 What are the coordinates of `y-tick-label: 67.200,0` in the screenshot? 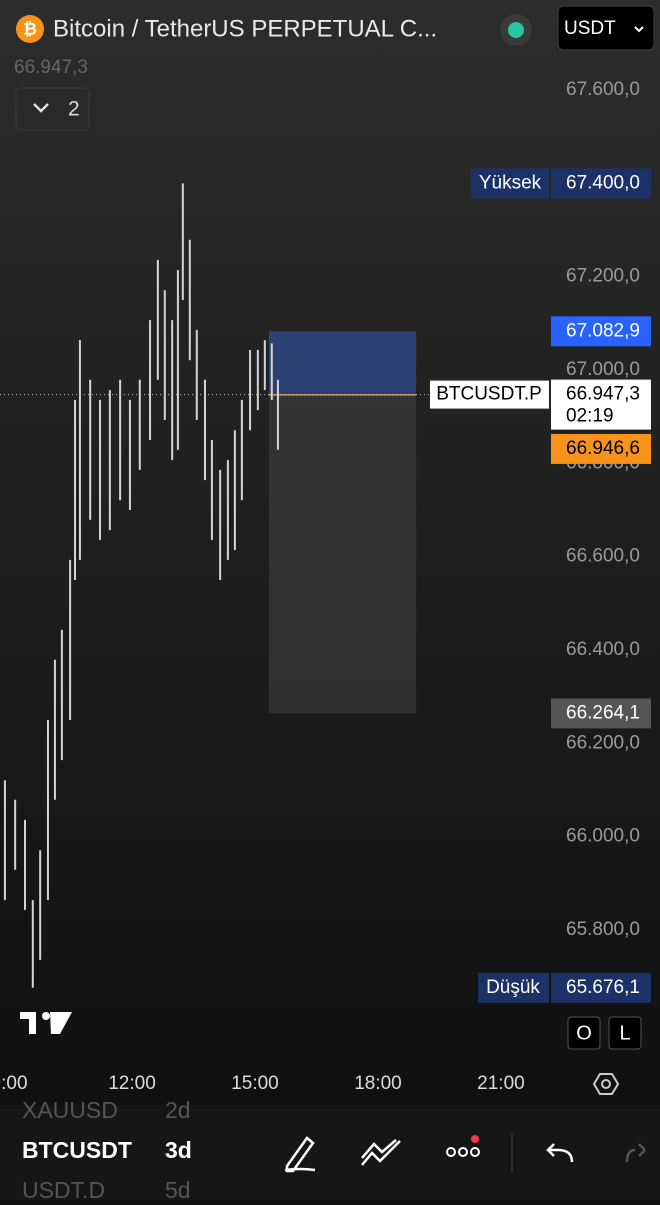 It's located at (603, 276).